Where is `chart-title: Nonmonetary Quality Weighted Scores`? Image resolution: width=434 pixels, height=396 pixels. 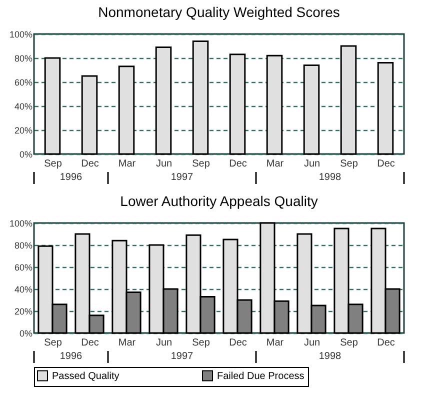
chart-title: Nonmonetary Quality Weighted Scores is located at coordinates (219, 12).